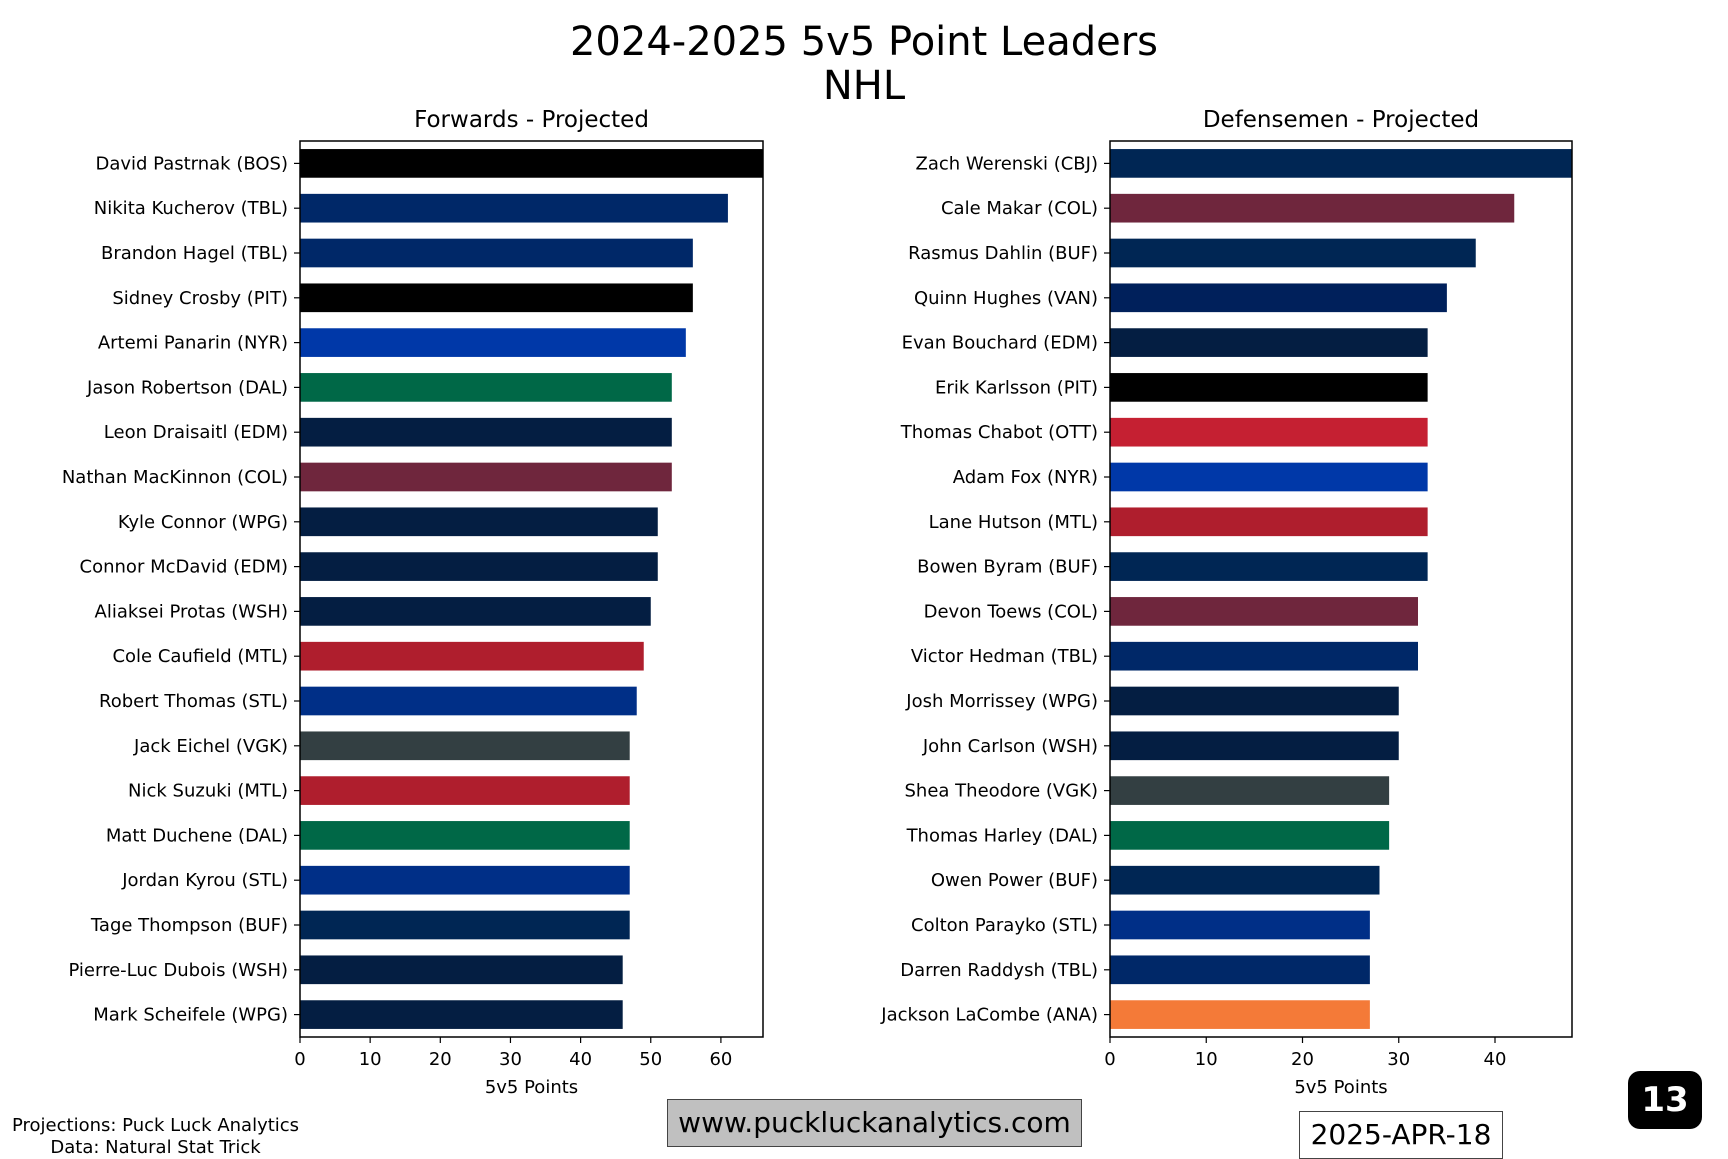 Image resolution: width=1728 pixels, height=1159 pixels. I want to click on panel-title: Defensemen - Projected, so click(1341, 120).